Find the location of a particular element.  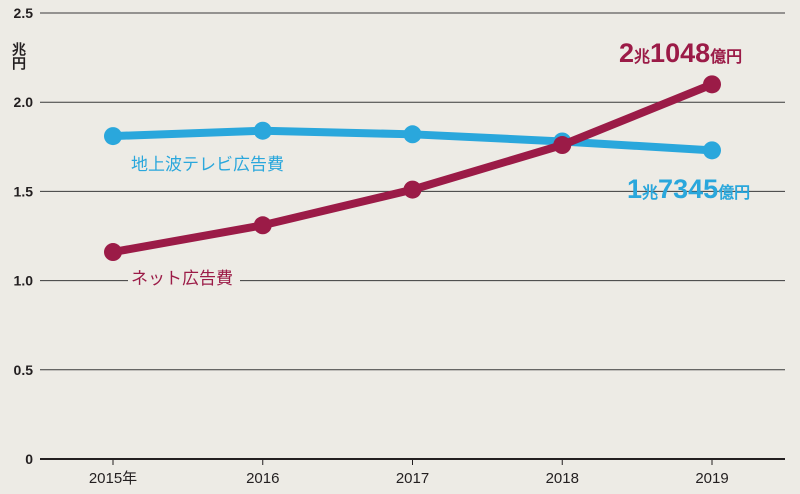

annotation-tv-rest: 7345 is located at coordinates (688, 189).